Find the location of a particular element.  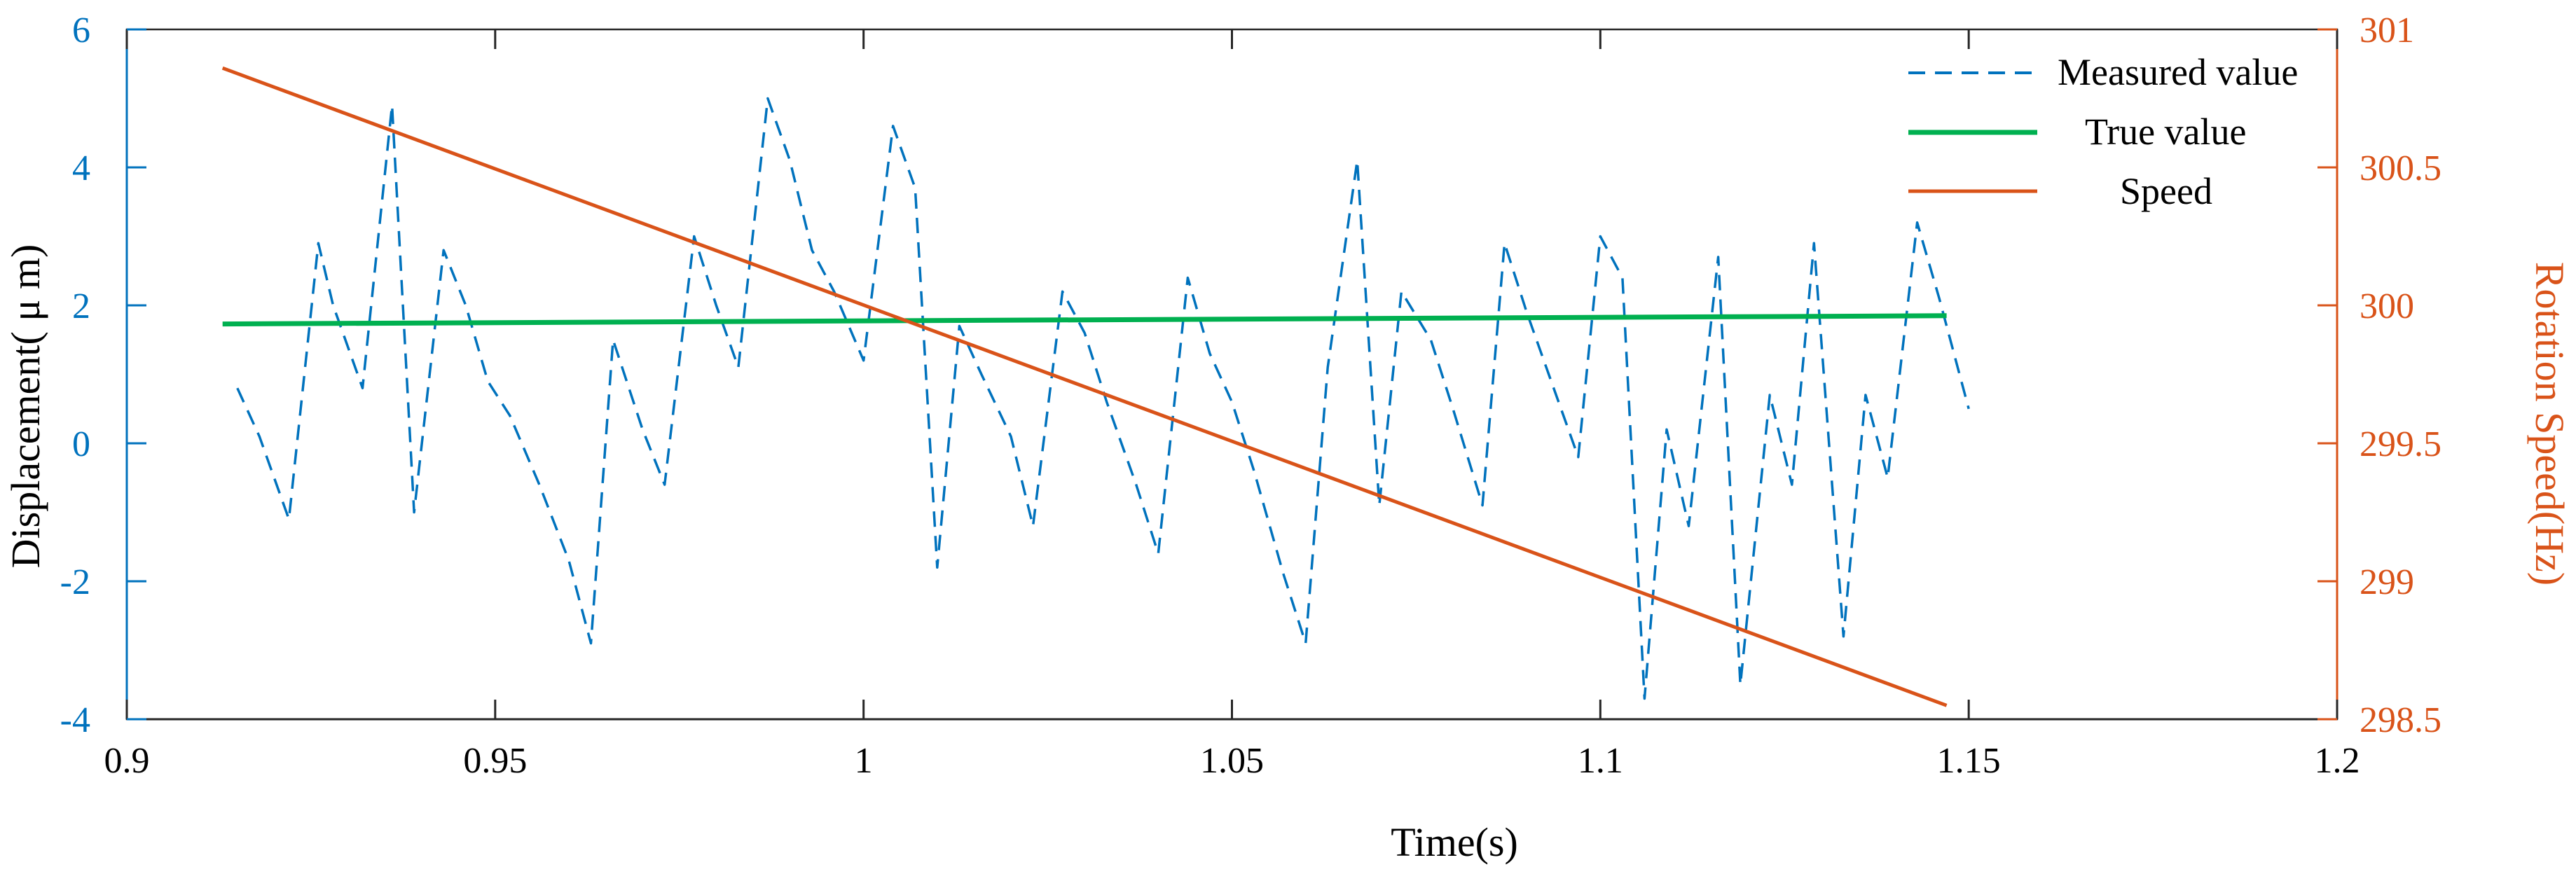

y-left-tick-label: 6 is located at coordinates (81, 30).